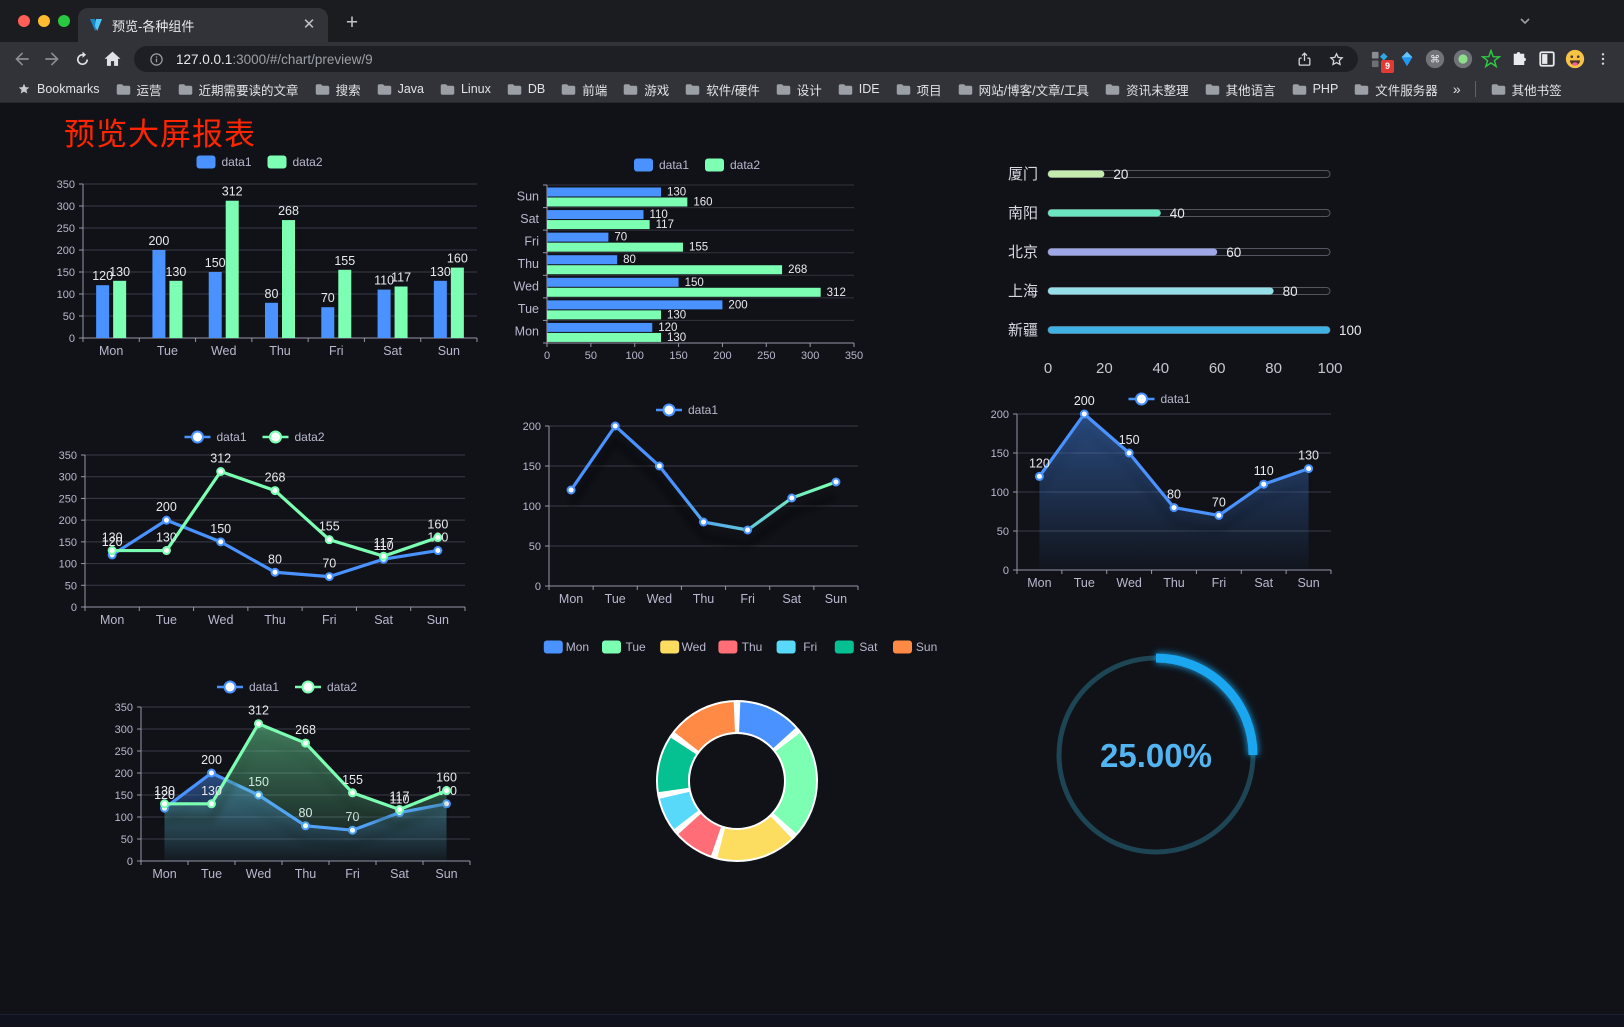 This screenshot has width=1624, height=1027. What do you see at coordinates (58, 89) in the screenshot?
I see `bookmarks-root: Bookmarks` at bounding box center [58, 89].